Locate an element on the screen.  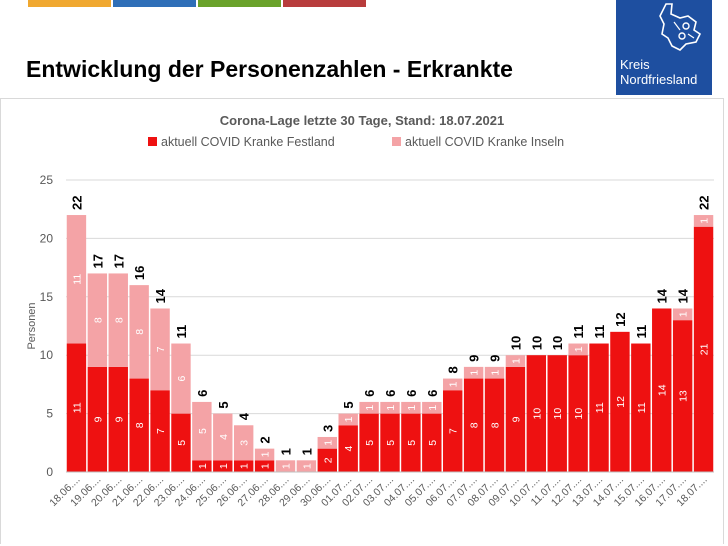
logo-line-1: Kreis is located at coordinates (635, 64).